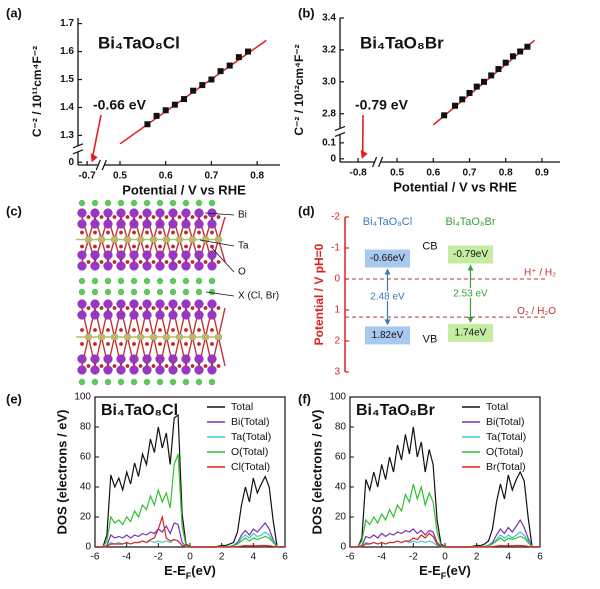 The width and height of the screenshot is (600, 589). I want to click on chart-title: Bi₄TaO₈Br, so click(402, 42).